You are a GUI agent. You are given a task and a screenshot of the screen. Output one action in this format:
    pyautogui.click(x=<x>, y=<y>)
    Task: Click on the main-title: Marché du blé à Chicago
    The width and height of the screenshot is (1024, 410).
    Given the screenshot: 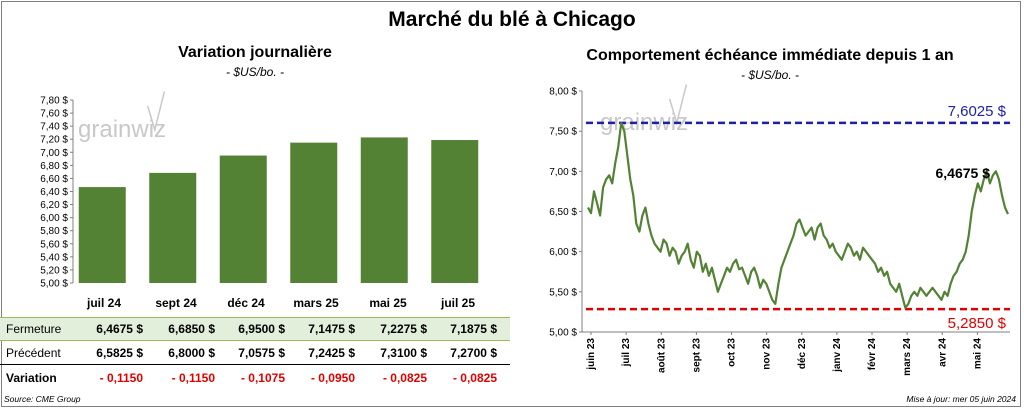 What is the action you would take?
    pyautogui.click(x=512, y=19)
    